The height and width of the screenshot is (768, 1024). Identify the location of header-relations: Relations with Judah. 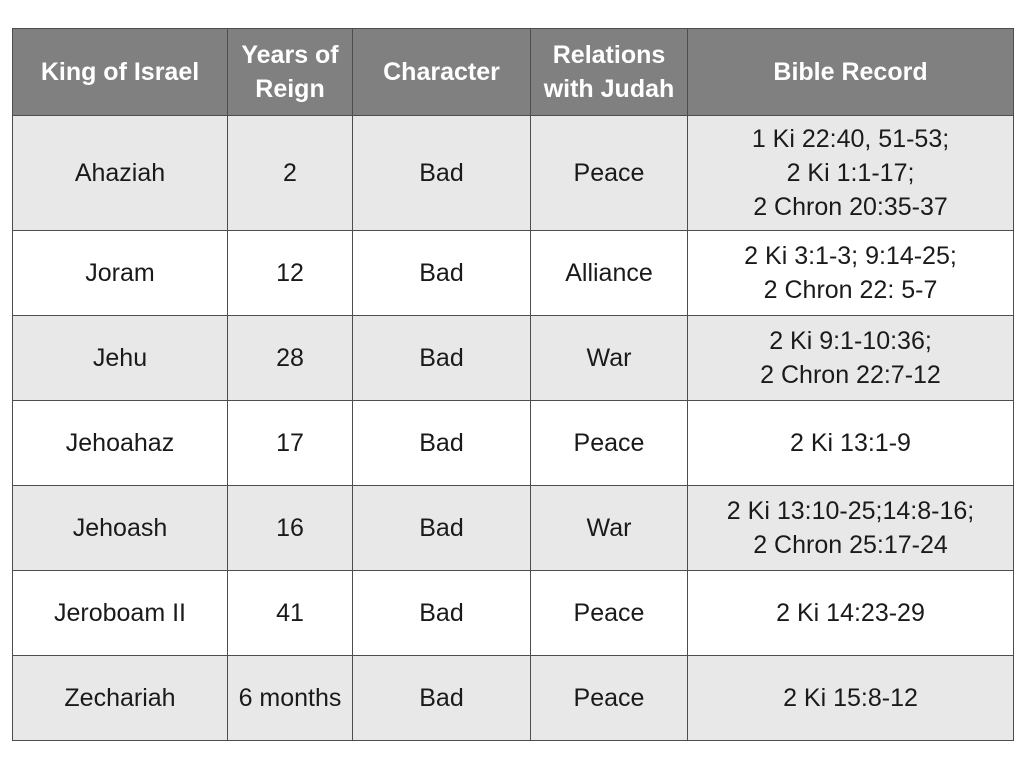
(609, 72).